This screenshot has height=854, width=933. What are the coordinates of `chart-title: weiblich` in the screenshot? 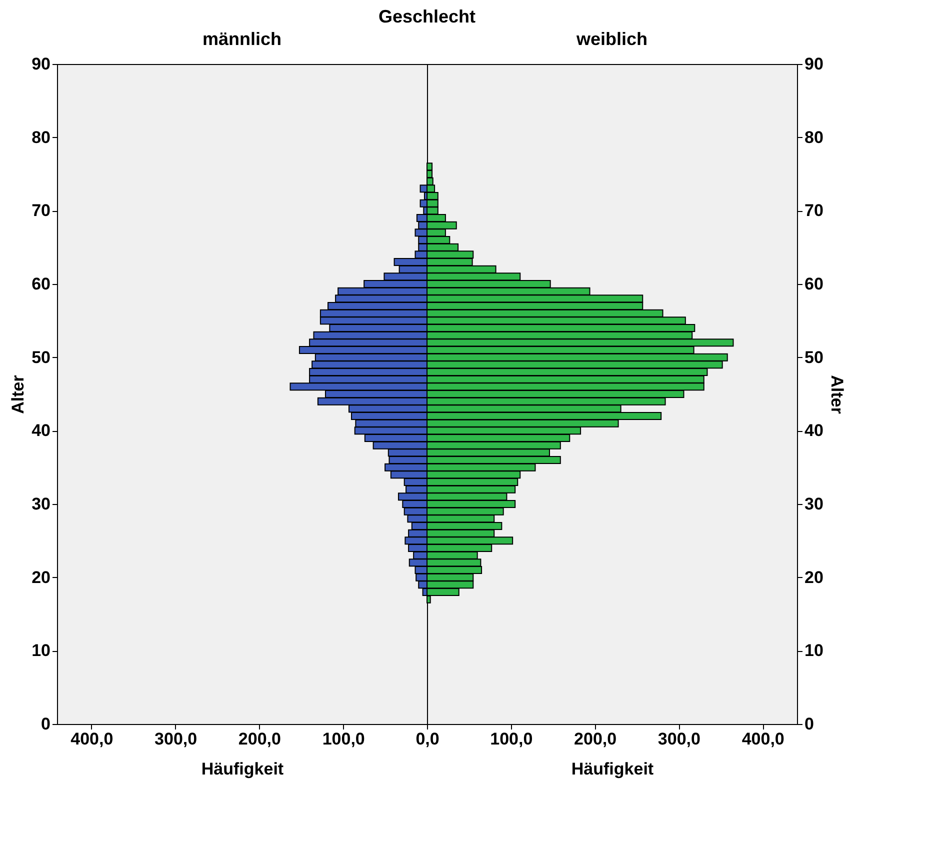 It's located at (611, 39).